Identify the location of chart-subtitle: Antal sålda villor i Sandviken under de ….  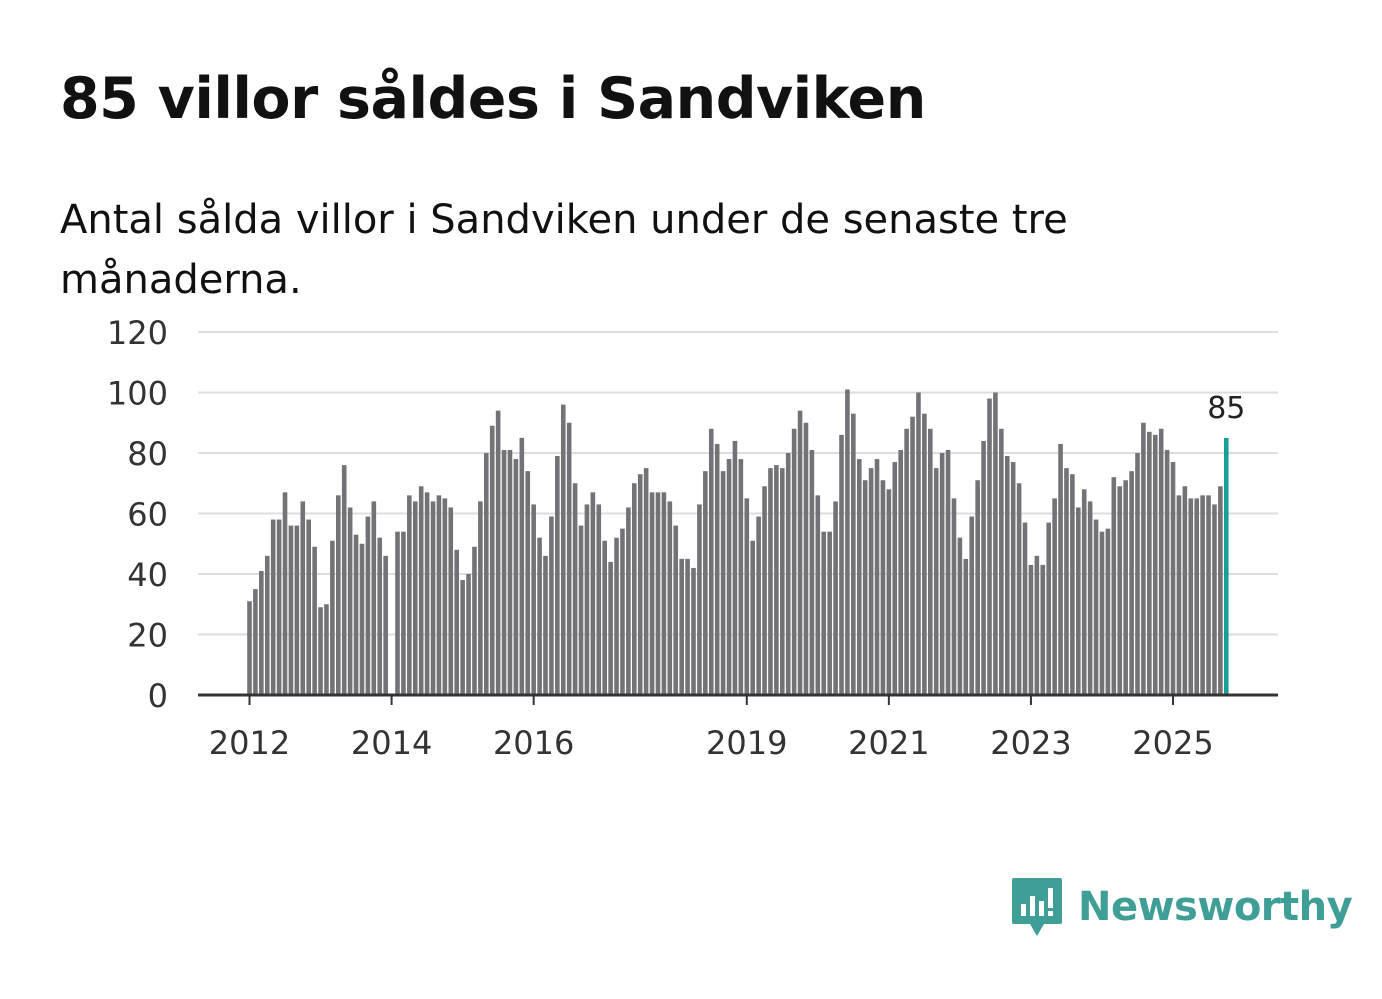
(564, 250).